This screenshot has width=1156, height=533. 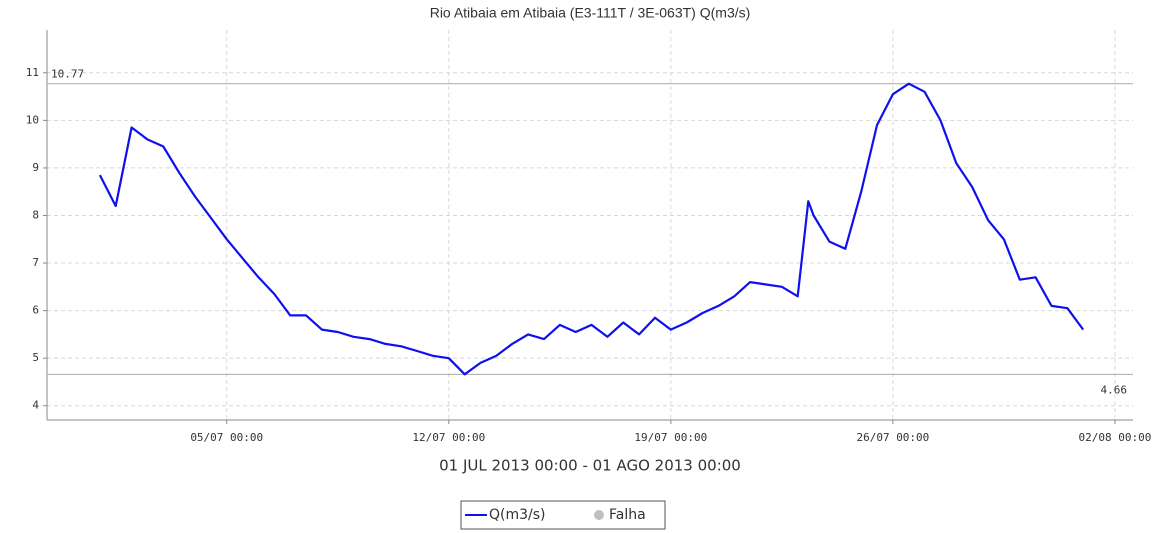 What do you see at coordinates (892, 437) in the screenshot?
I see `x-tick-label: 26/07 00:00` at bounding box center [892, 437].